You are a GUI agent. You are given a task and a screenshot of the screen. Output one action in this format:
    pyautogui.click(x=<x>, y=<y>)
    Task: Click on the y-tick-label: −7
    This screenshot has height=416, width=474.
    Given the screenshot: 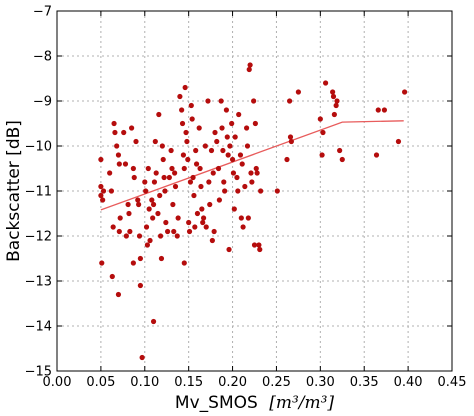 What is the action you would take?
    pyautogui.click(x=42, y=12)
    